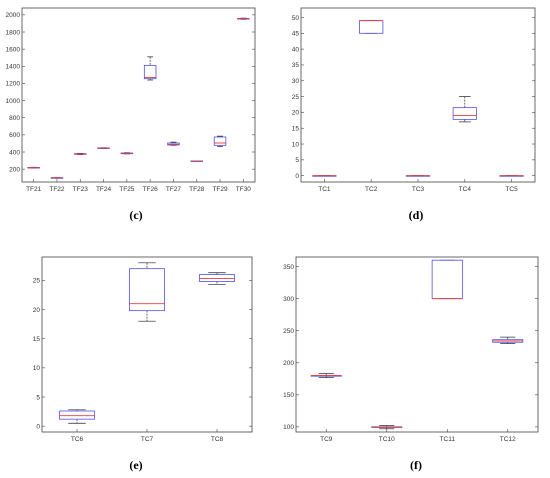 This screenshot has width=550, height=478. What do you see at coordinates (465, 189) in the screenshot?
I see `x-tick-label: TC4` at bounding box center [465, 189].